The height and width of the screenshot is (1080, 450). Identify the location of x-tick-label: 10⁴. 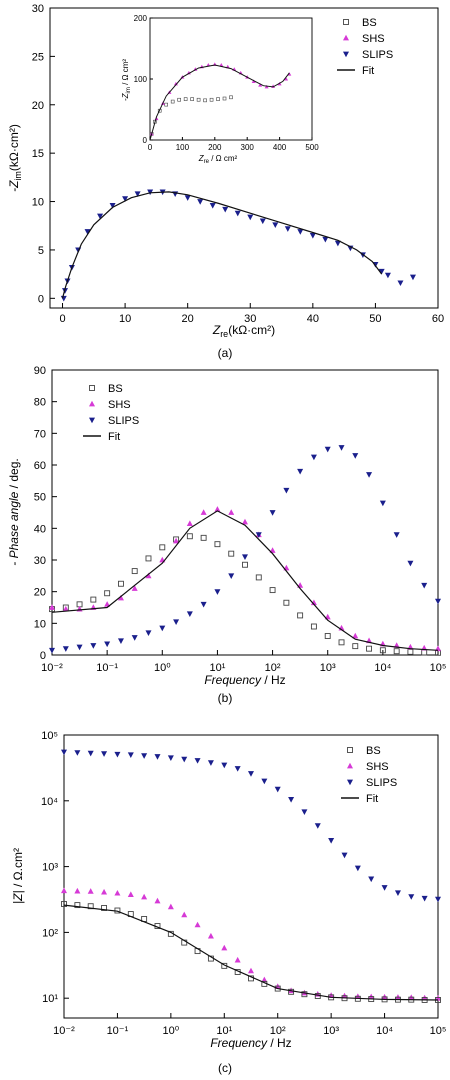
(384, 1031).